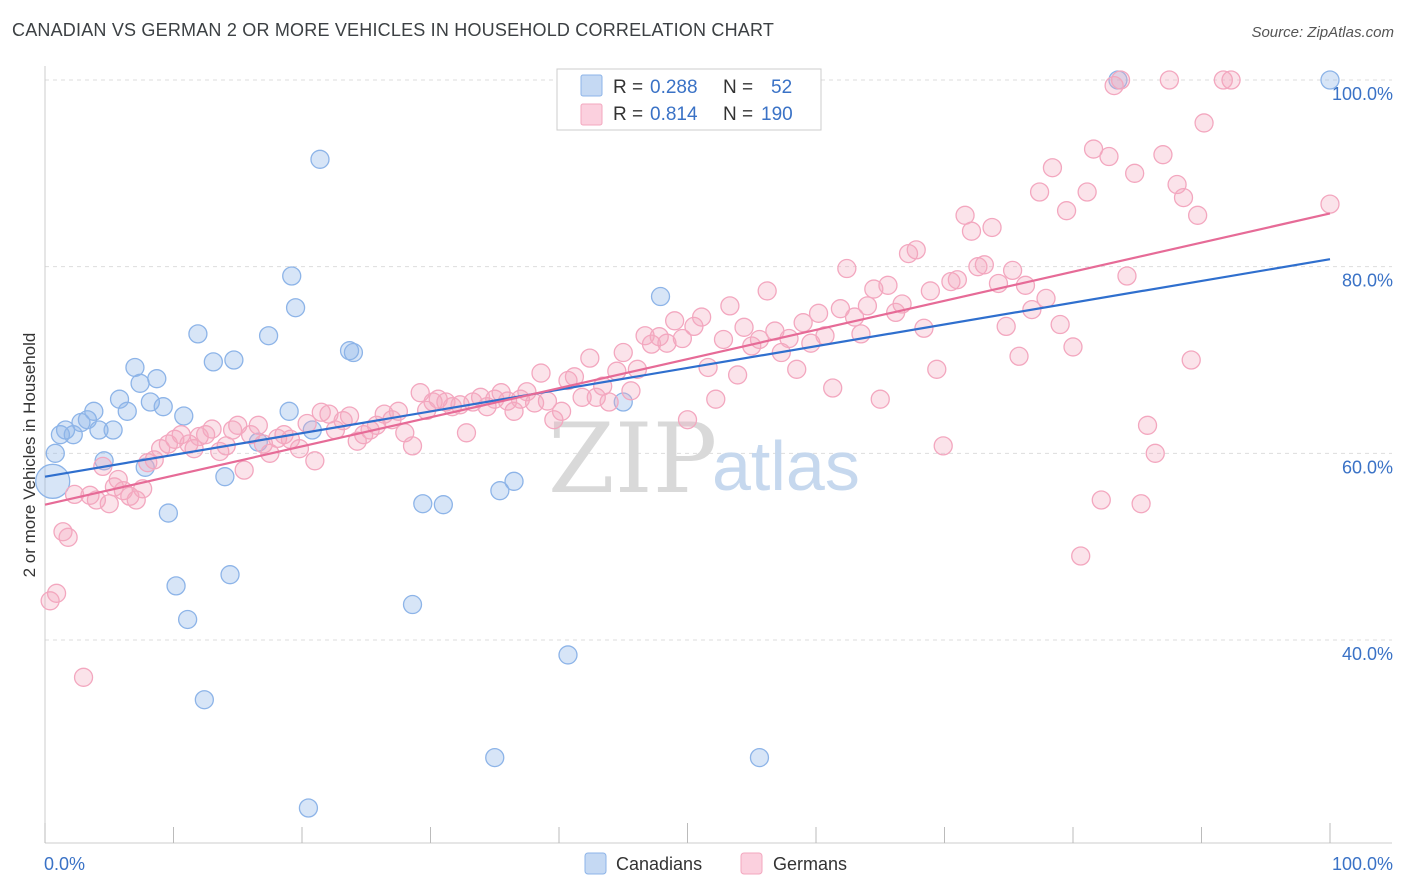  I want to click on stats-n-value-germans: 190, so click(777, 114).